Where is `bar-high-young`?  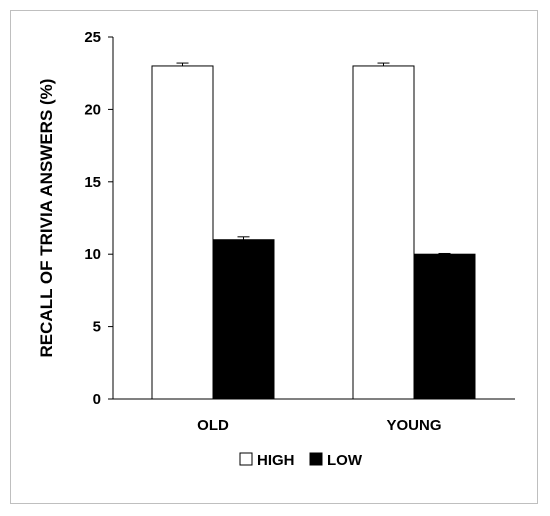 bar-high-young is located at coordinates (383, 232).